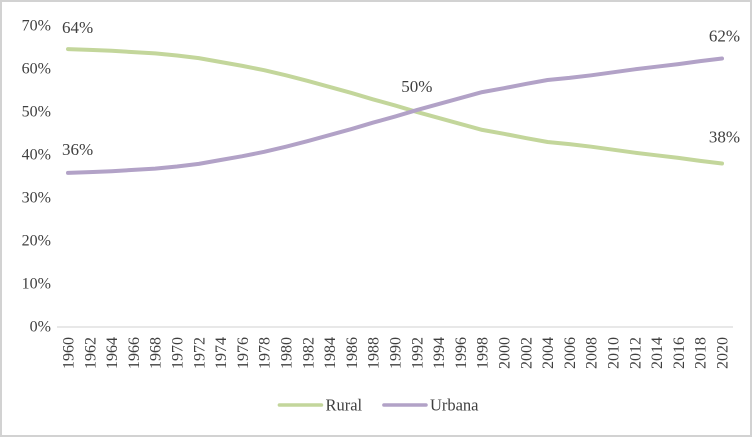 Image resolution: width=752 pixels, height=437 pixels. Describe the element at coordinates (243, 353) in the screenshot. I see `x-axis-tick-label: 1976` at that location.